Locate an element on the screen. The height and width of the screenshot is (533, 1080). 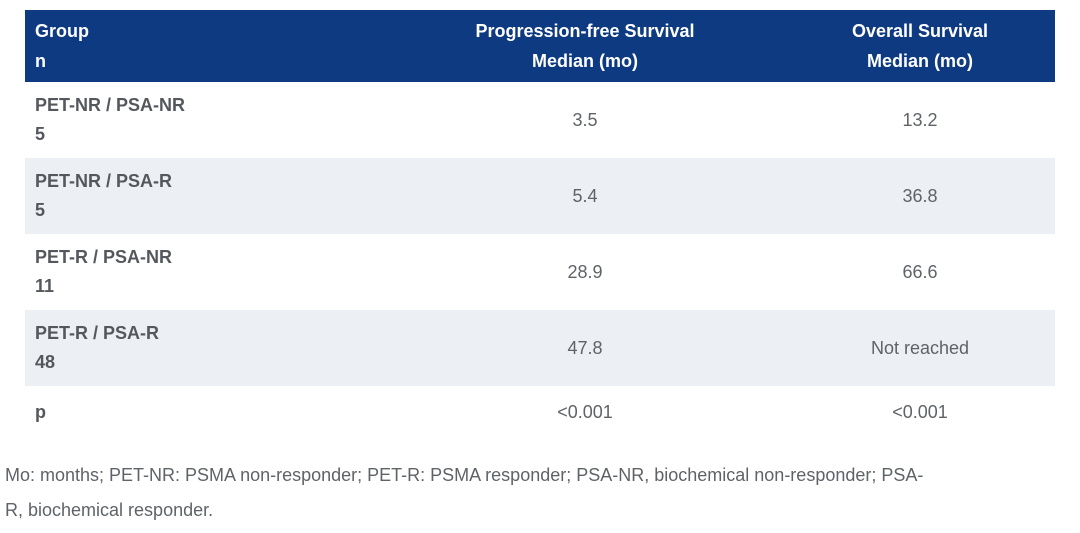
header-os-line1: Overall Survival is located at coordinates (920, 31).